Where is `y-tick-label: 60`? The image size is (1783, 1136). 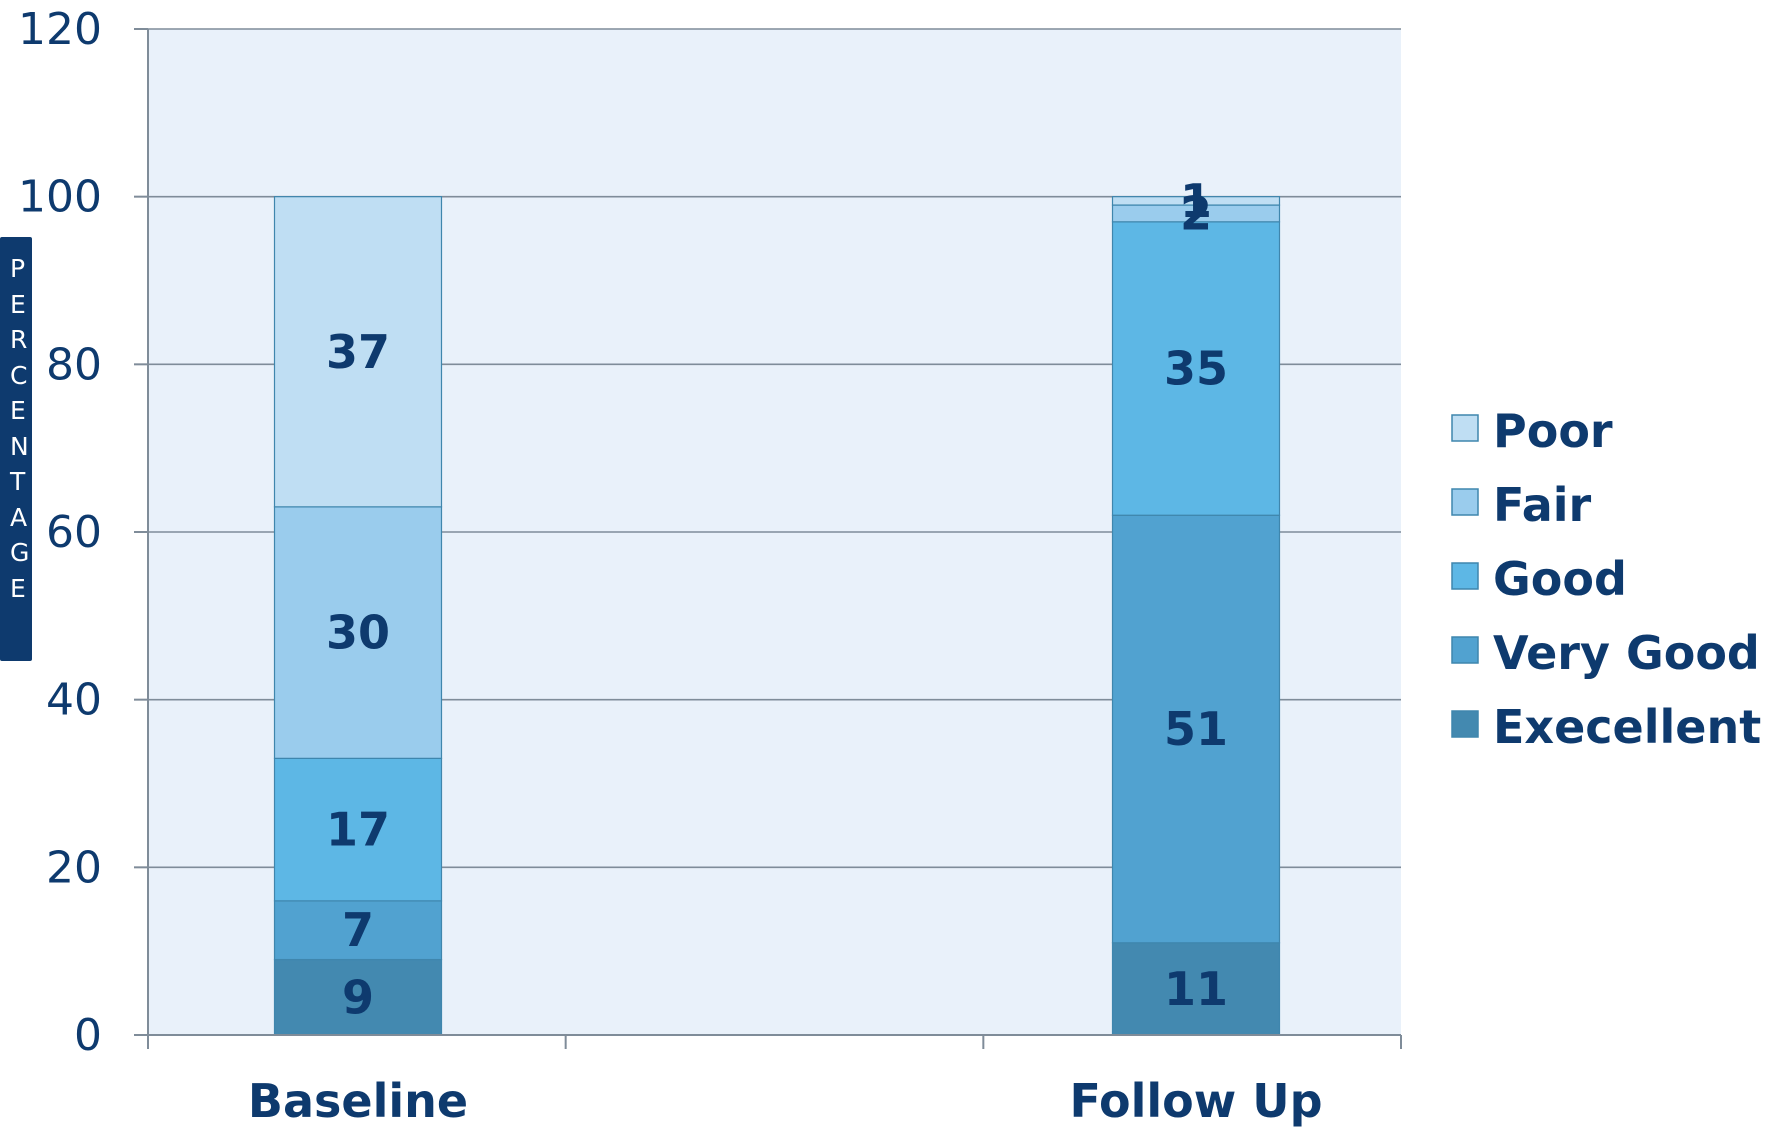
y-tick-label: 60 is located at coordinates (74, 532).